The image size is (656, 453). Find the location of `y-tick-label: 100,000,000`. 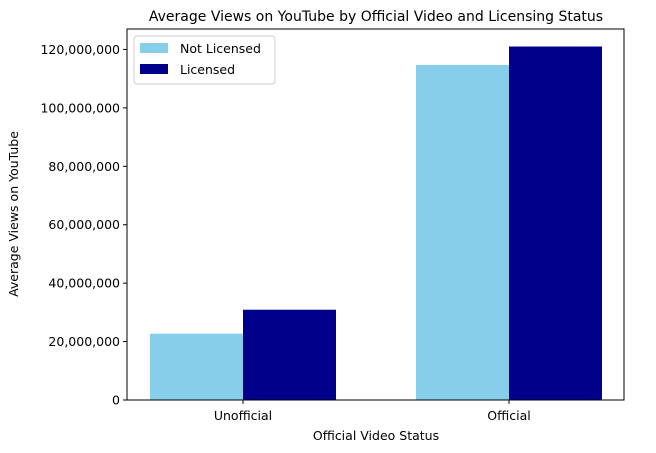

y-tick-label: 100,000,000 is located at coordinates (80, 107).